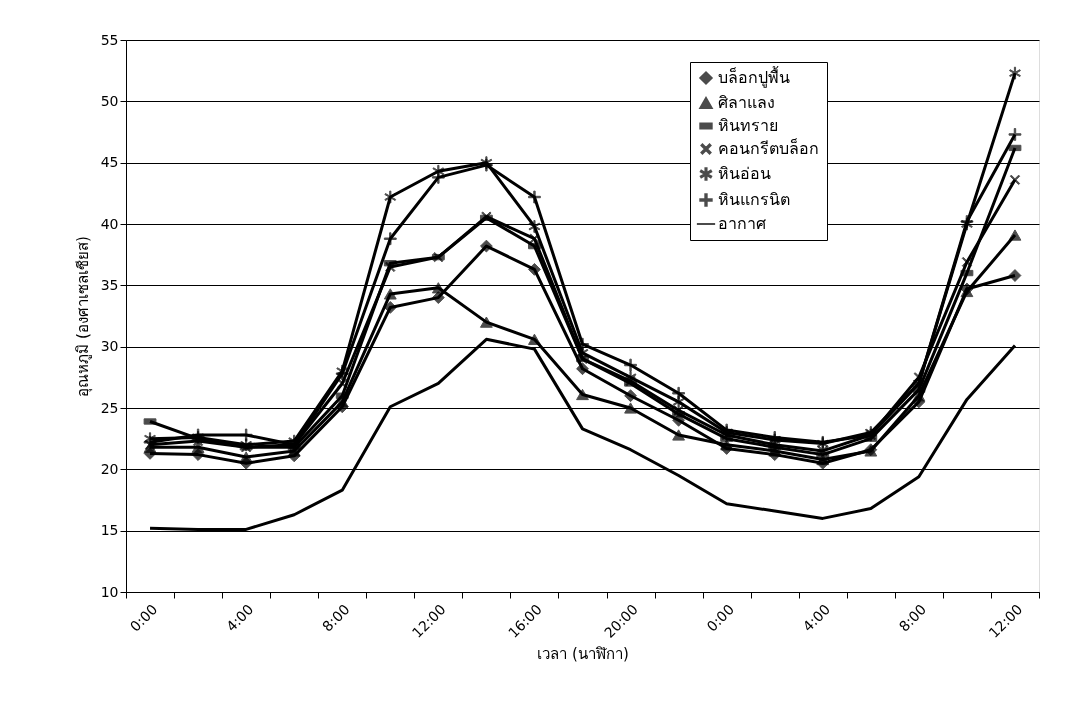 The width and height of the screenshot is (1070, 727). I want to click on legend-label: ศิลาแลง, so click(746, 102).